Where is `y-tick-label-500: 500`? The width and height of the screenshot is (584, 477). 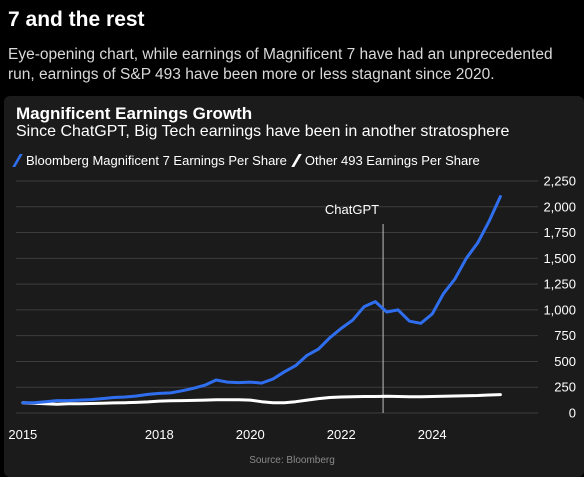 y-tick-label-500: 500 is located at coordinates (565, 361).